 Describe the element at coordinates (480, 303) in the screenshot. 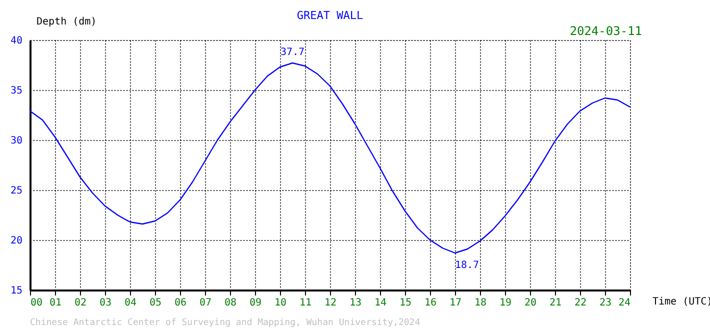

I see `x-tick-label: 18` at that location.